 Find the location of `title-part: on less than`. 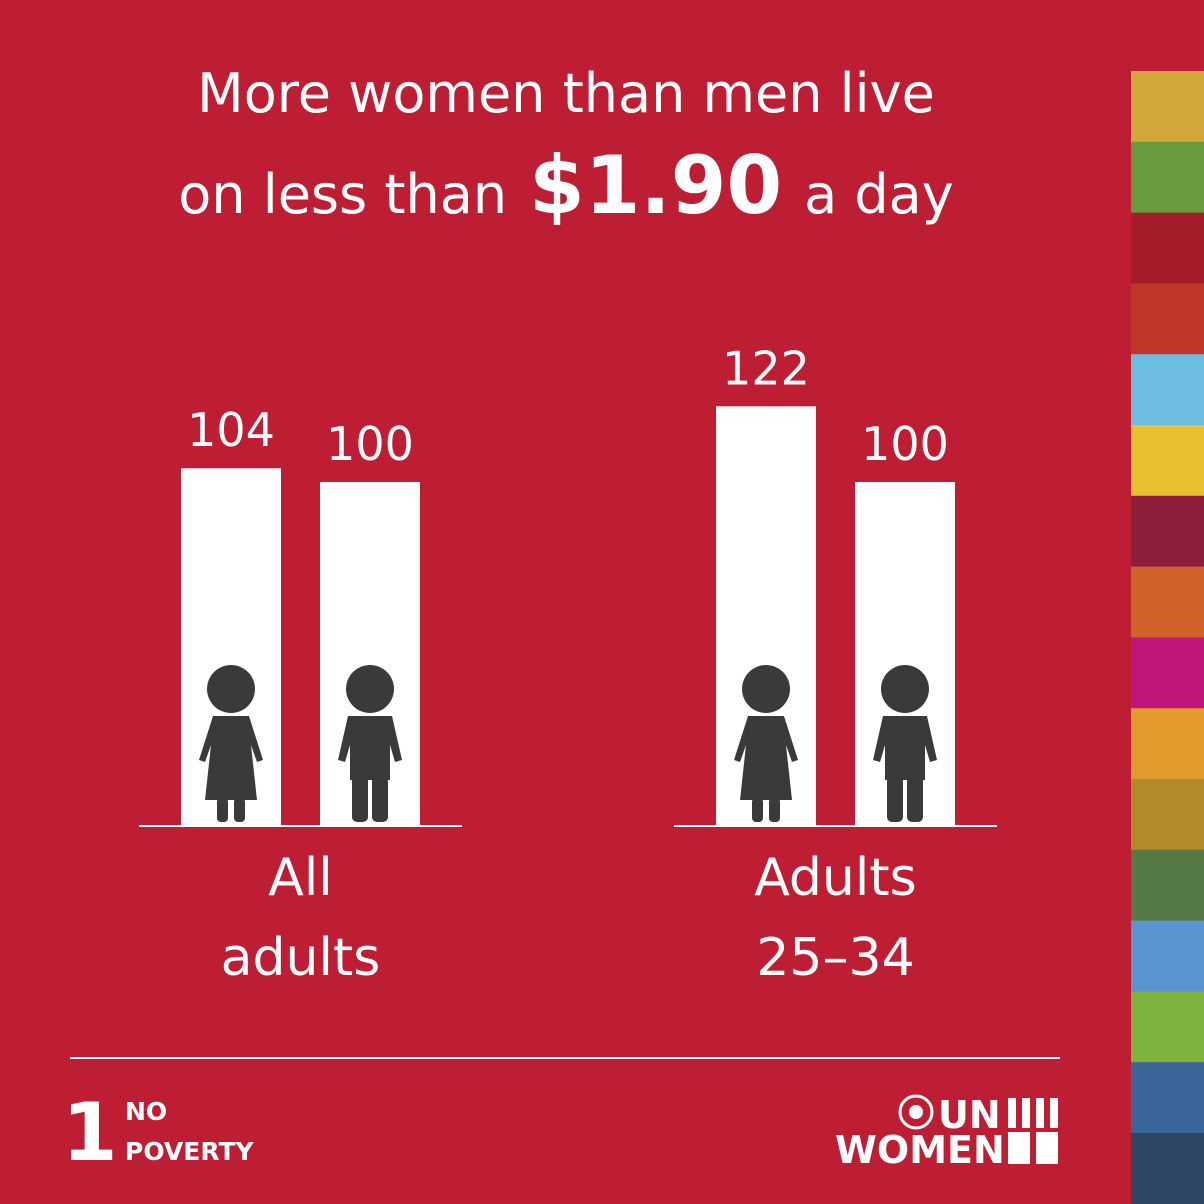

title-part: on less than is located at coordinates (342, 194).